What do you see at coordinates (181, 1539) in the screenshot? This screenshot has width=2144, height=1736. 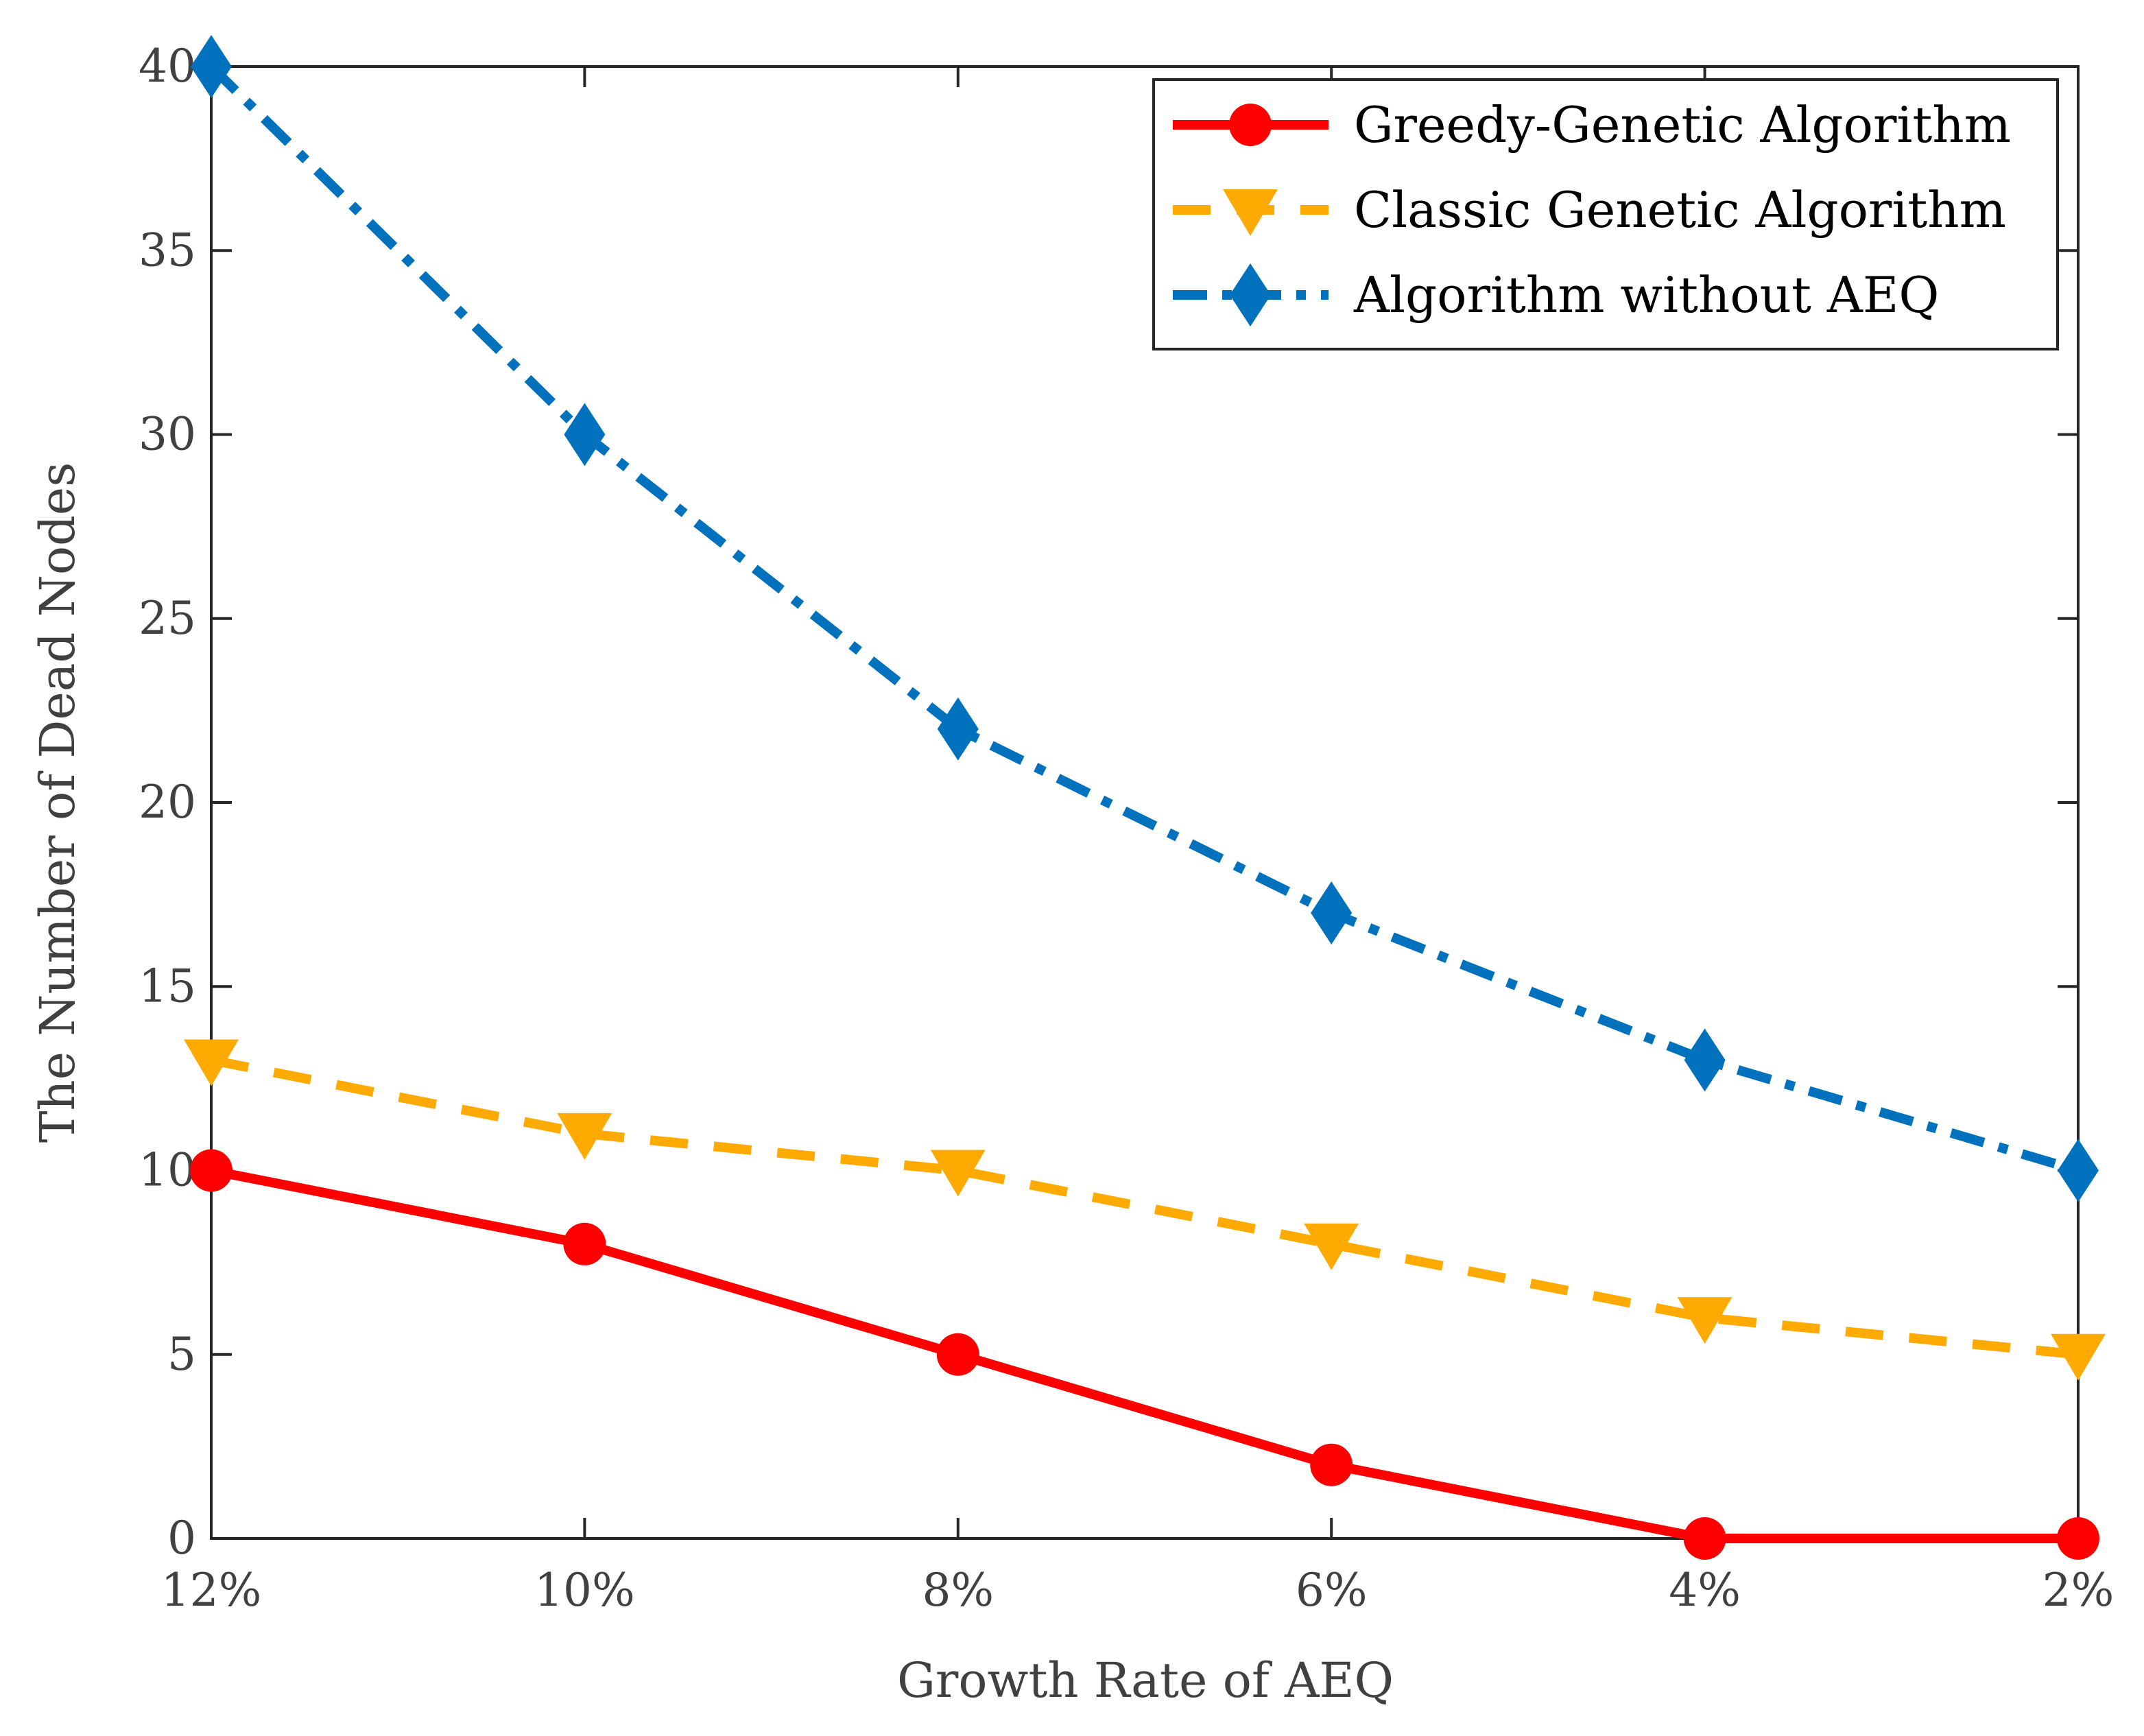 I see `y-tick-label: 0` at bounding box center [181, 1539].